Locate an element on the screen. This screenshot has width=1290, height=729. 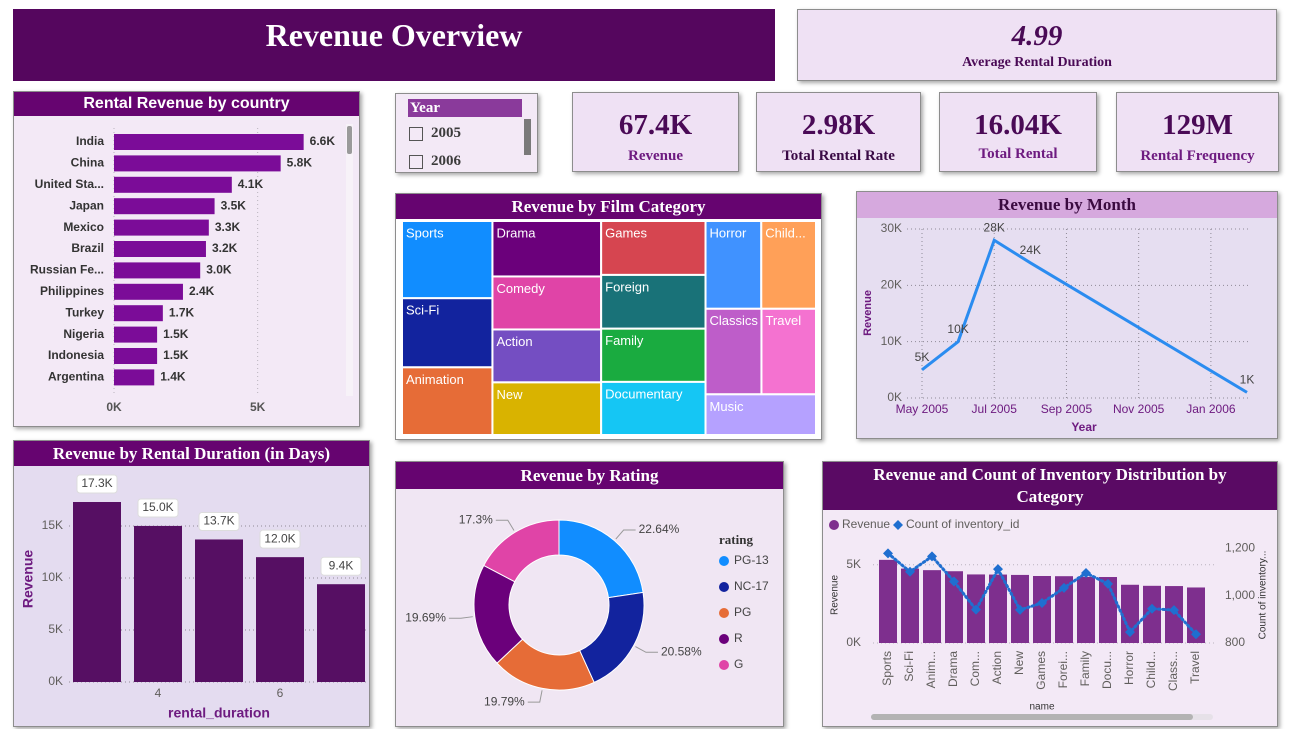
data-label: 3.3K is located at coordinates (228, 227).